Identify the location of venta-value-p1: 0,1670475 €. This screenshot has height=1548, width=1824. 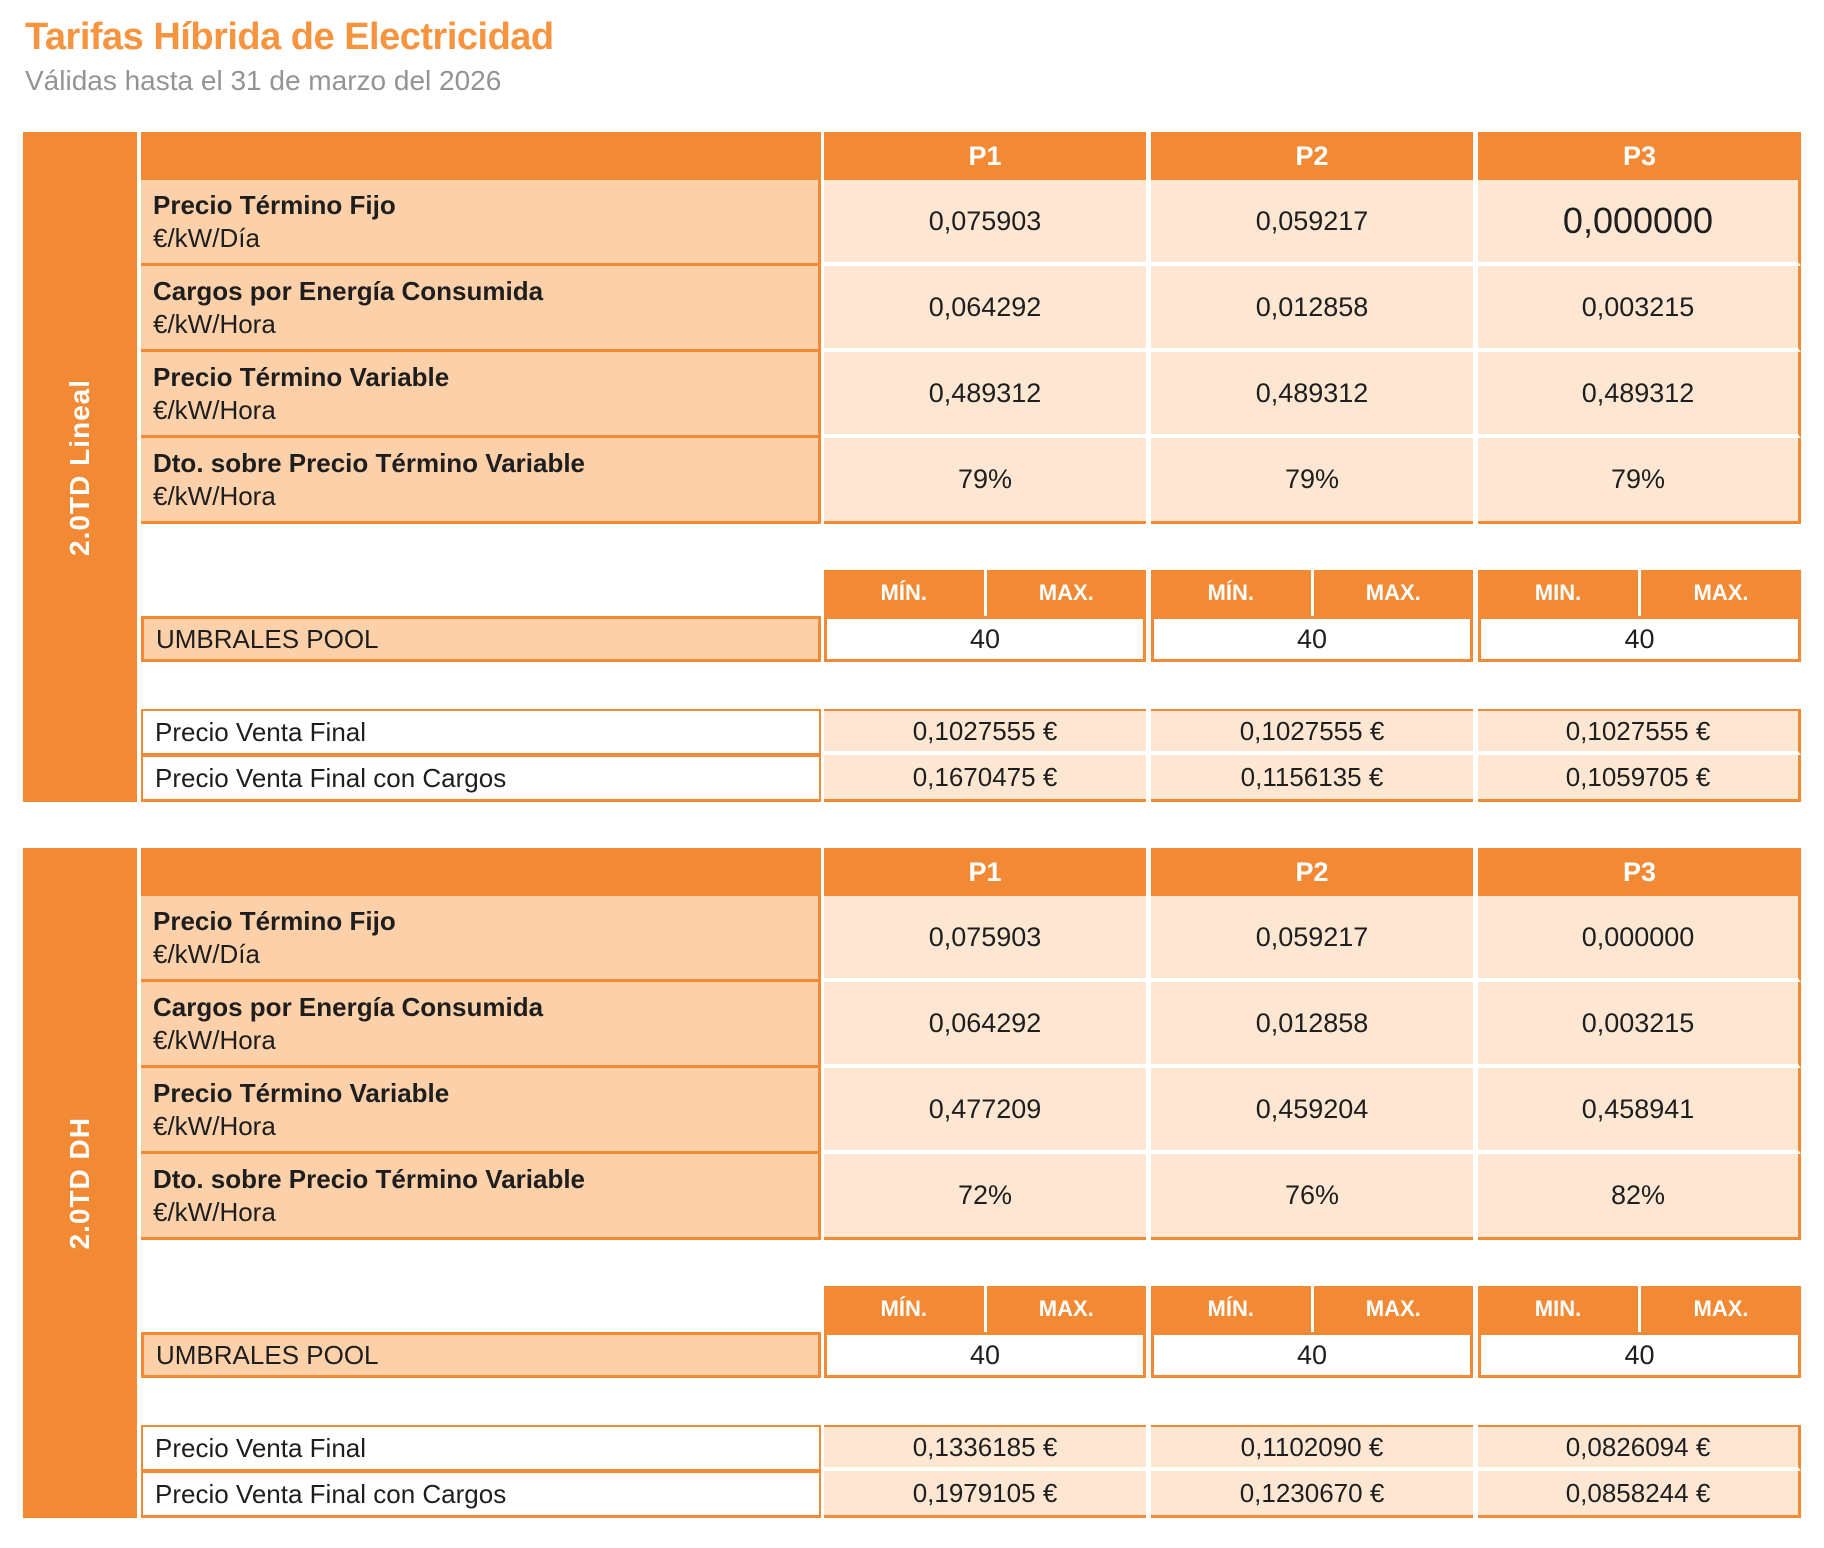
(985, 778).